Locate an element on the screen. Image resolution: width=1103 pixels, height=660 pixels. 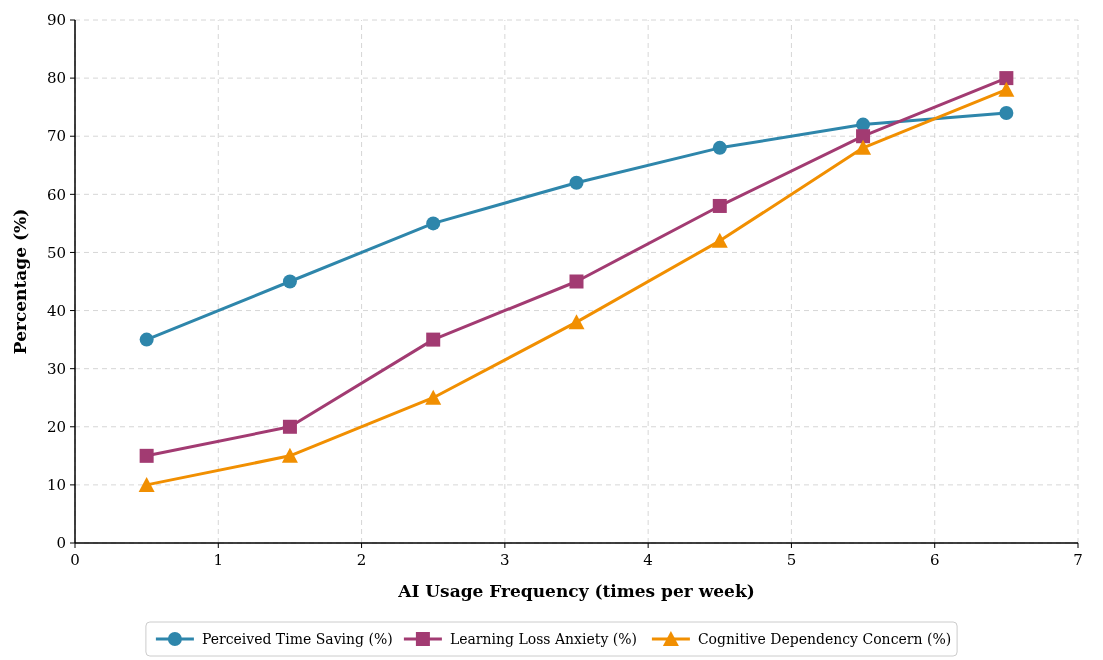
y-tick-label: 80 is located at coordinates (56, 78).